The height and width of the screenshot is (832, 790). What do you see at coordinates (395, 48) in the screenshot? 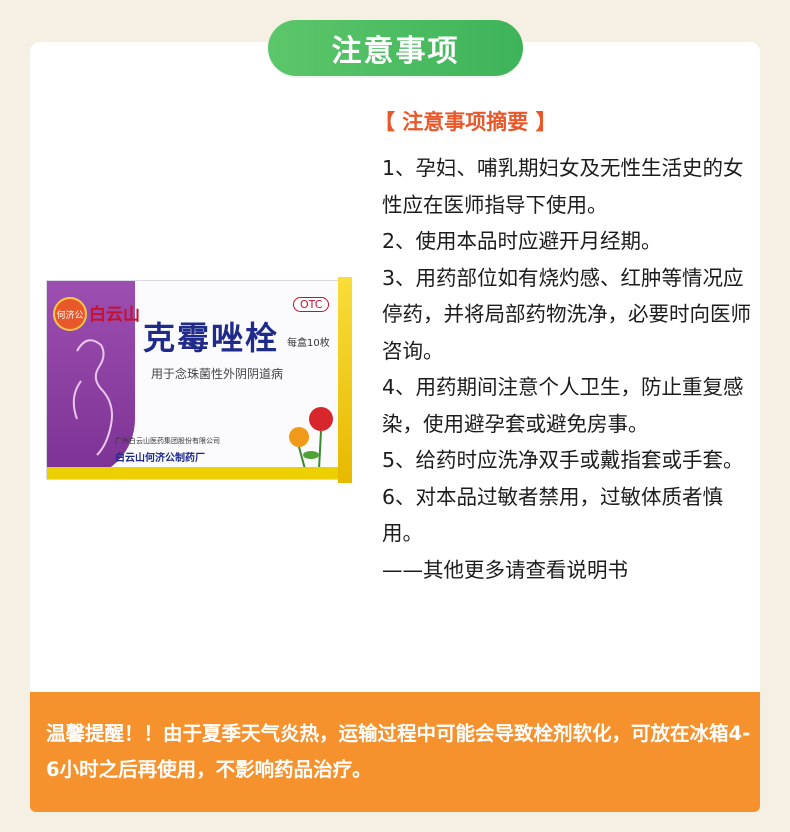
I see `section-title: 注意事项` at bounding box center [395, 48].